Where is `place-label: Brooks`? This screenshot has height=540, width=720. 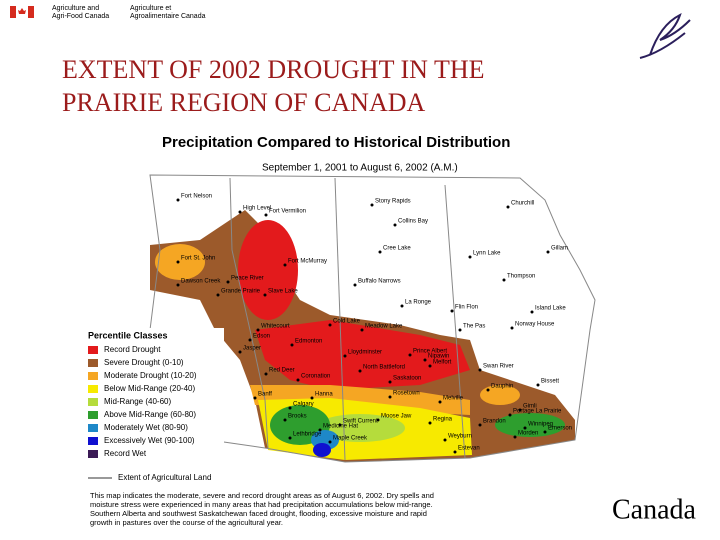
place-label: Brooks is located at coordinates (297, 417).